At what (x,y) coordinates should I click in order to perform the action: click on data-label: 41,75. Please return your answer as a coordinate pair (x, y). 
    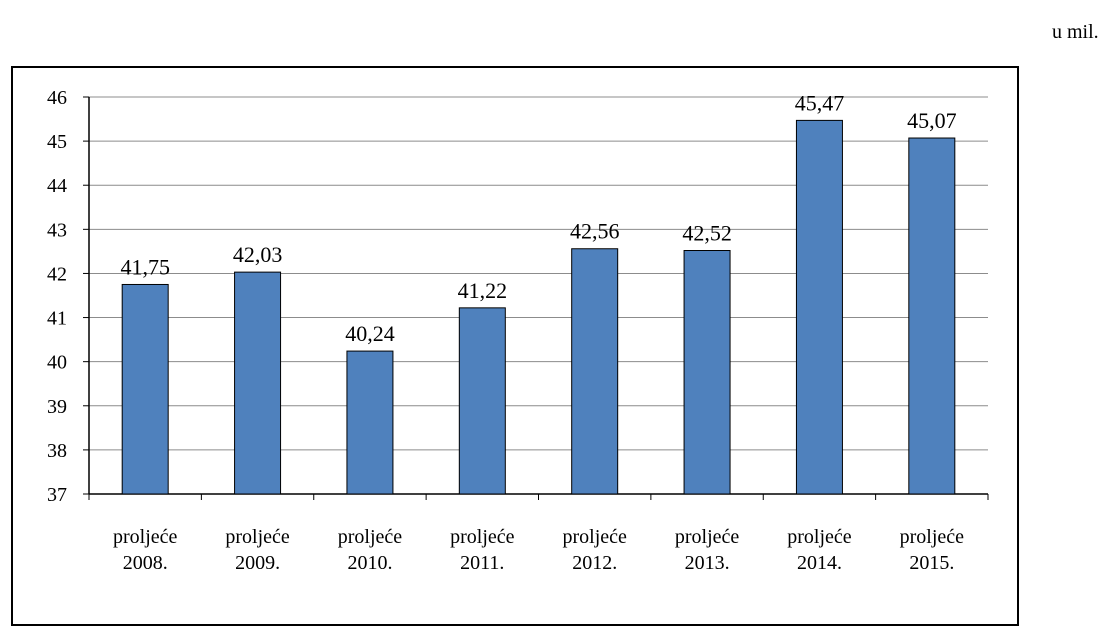
    Looking at the image, I should click on (145, 266).